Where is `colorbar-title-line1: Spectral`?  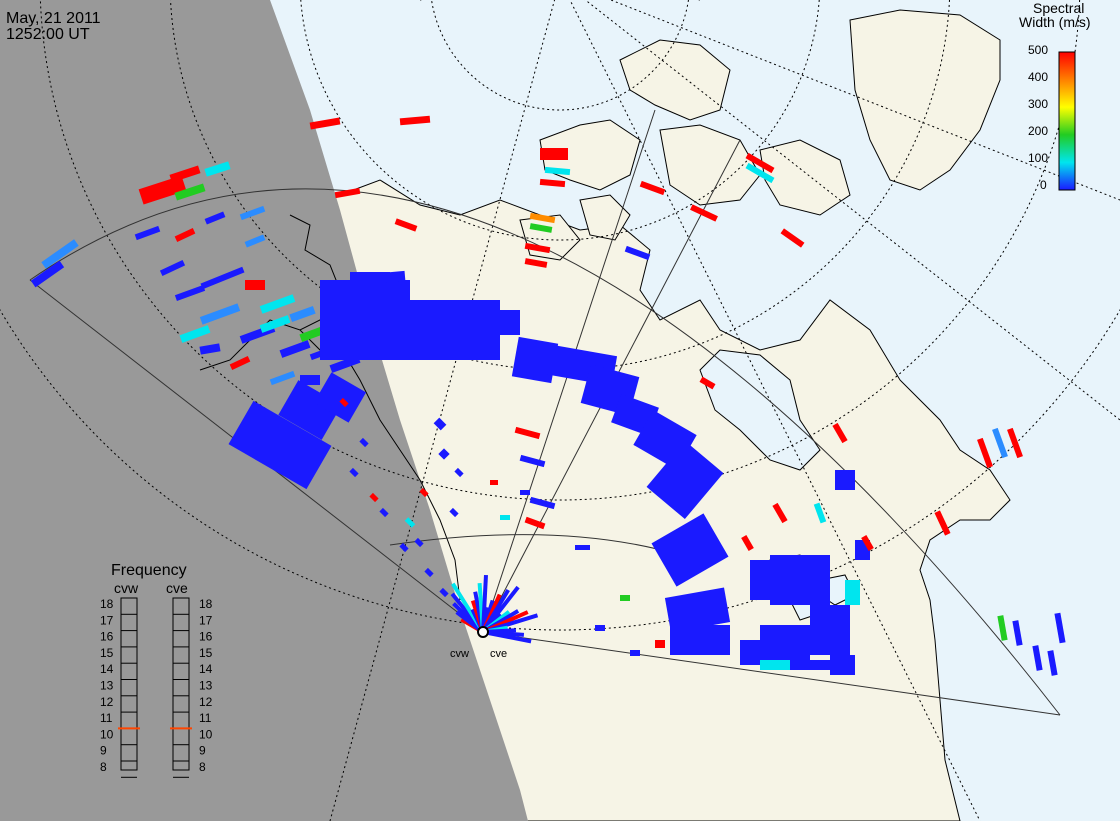
colorbar-title-line1: Spectral is located at coordinates (1058, 8).